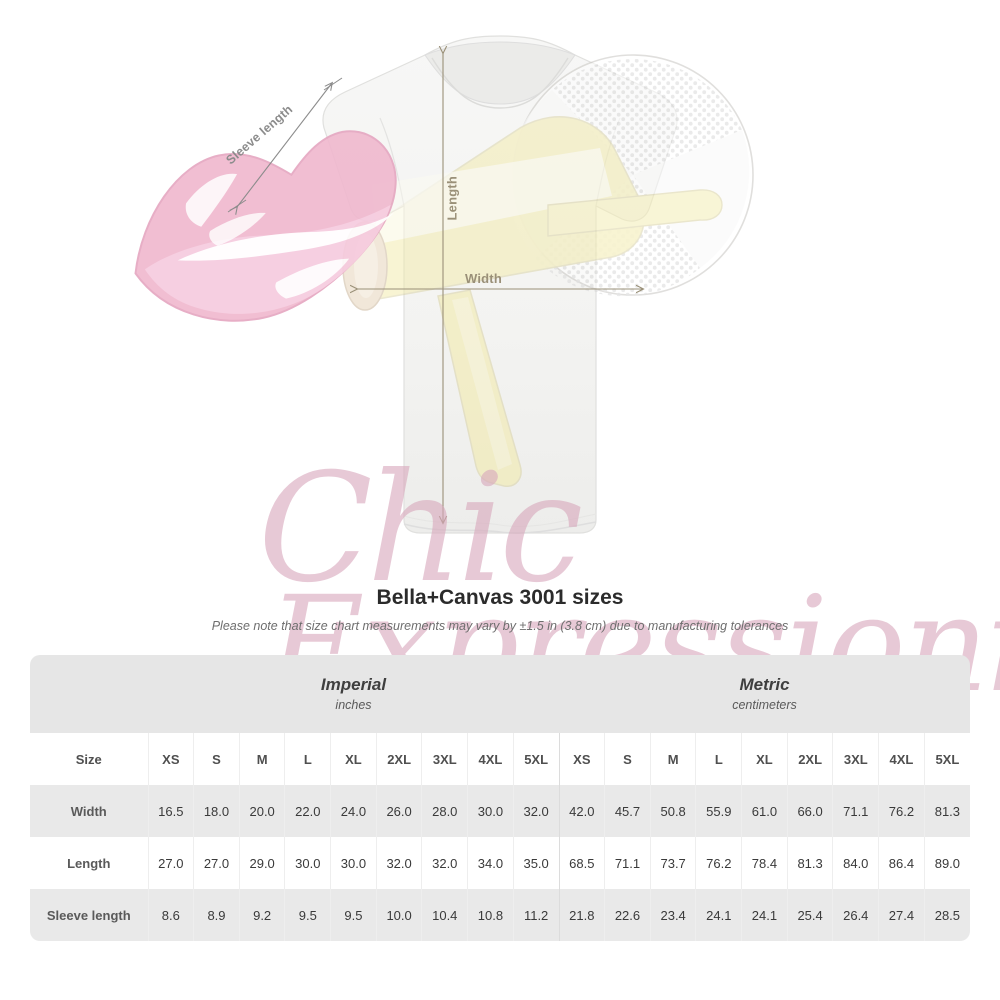 The width and height of the screenshot is (1000, 1000). What do you see at coordinates (764, 863) in the screenshot?
I see `measurement-cell: 78.4` at bounding box center [764, 863].